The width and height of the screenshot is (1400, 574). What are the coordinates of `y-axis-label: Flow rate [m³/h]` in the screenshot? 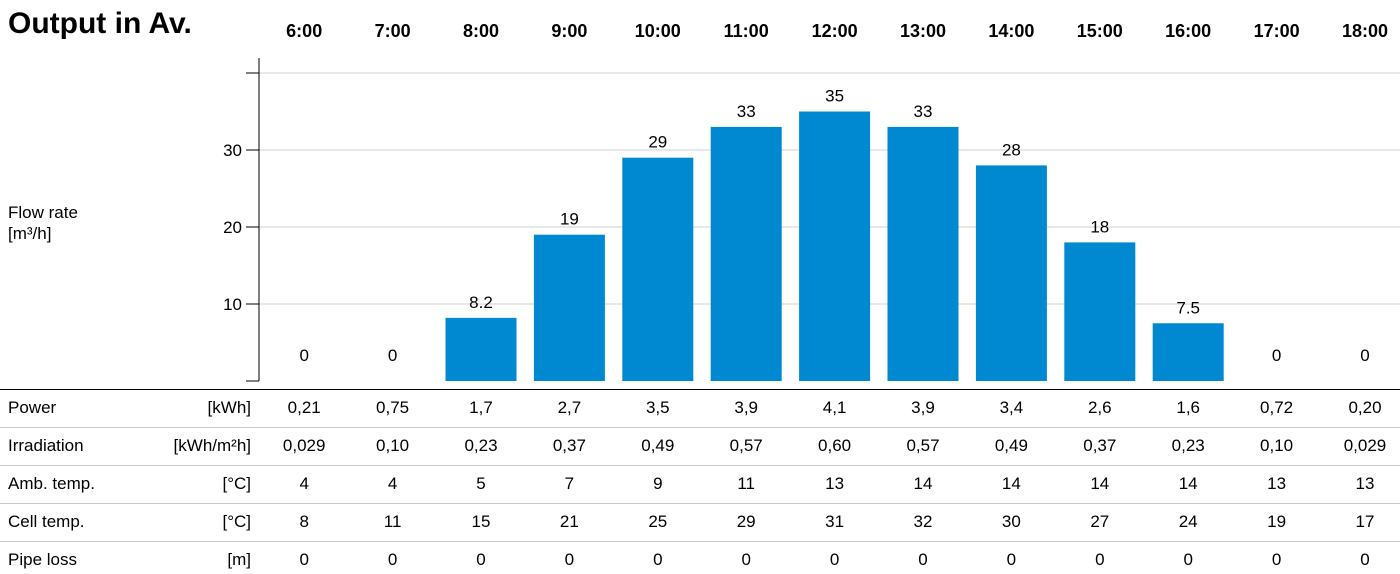 It's located at (43, 223).